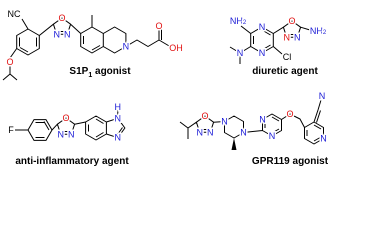 Image resolution: width=371 pixels, height=240 pixels. Describe the element at coordinates (14, 14) in the screenshot. I see `atom-label: NC` at that location.